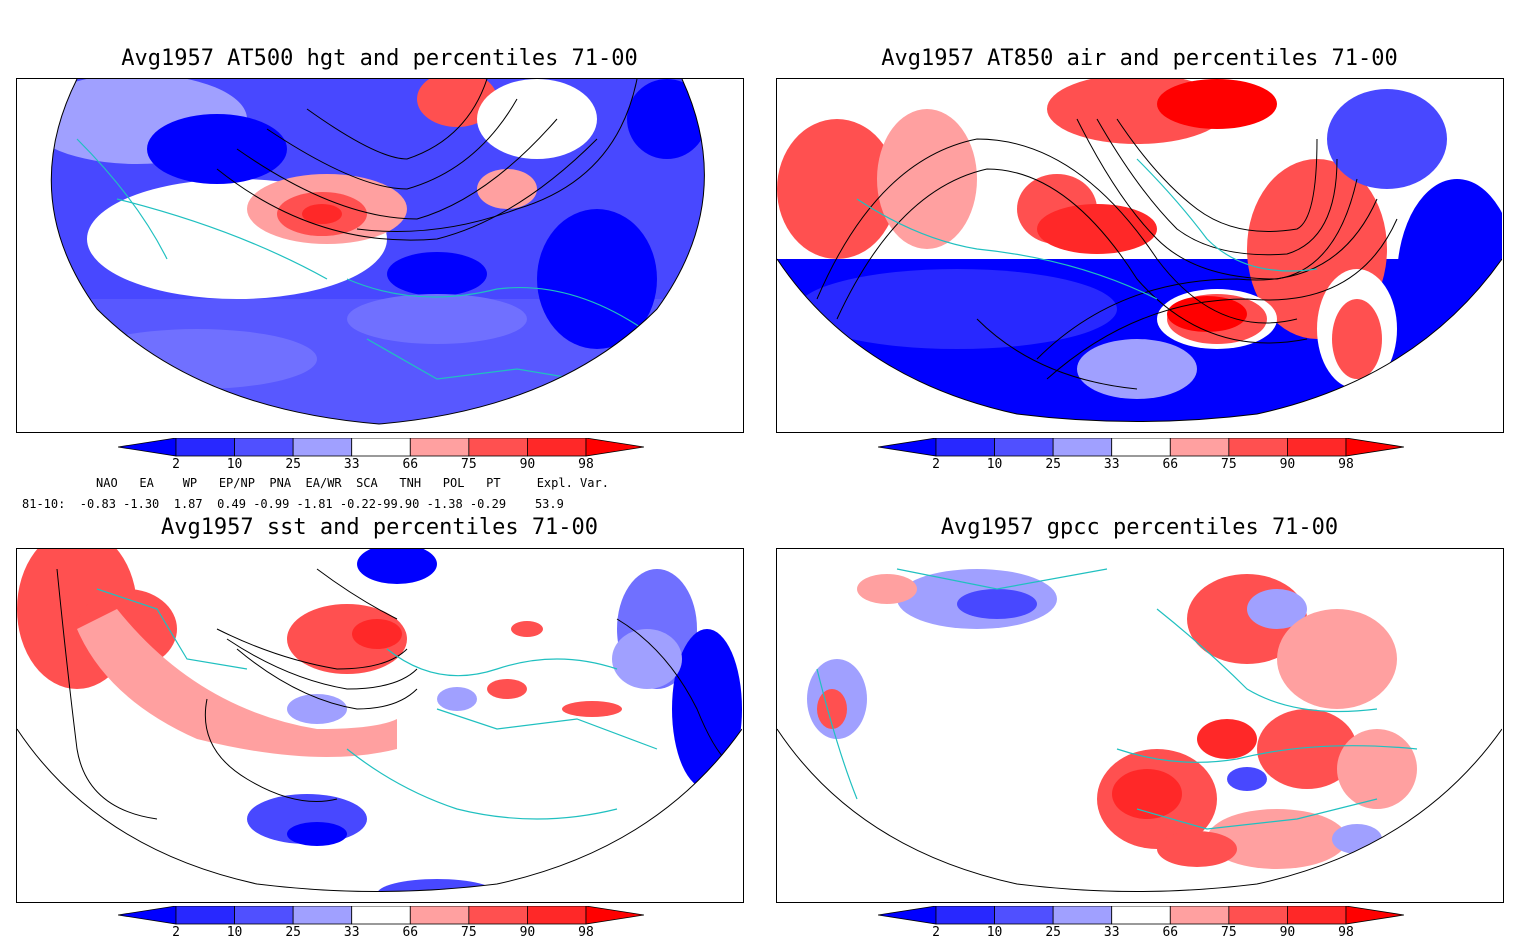 This screenshot has width=1520, height=940. I want to click on colorbar-4: 2 10 25 33 66 75 90 98, so click(1141, 922).